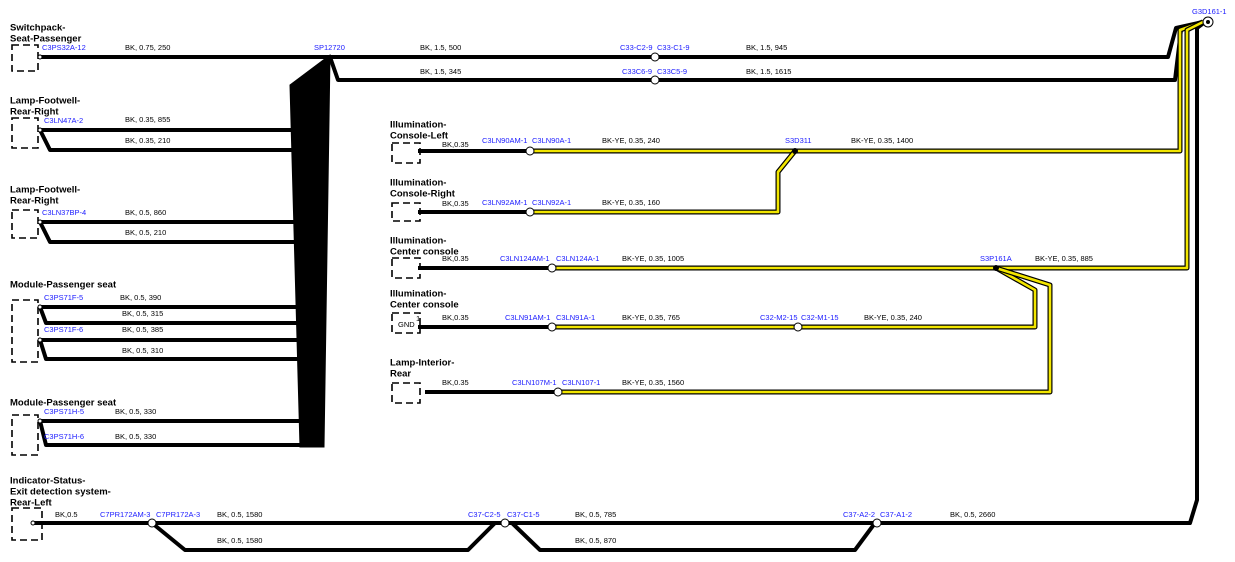  Describe the element at coordinates (820, 317) in the screenshot. I see `connector-label: C32-M1-15` at that location.